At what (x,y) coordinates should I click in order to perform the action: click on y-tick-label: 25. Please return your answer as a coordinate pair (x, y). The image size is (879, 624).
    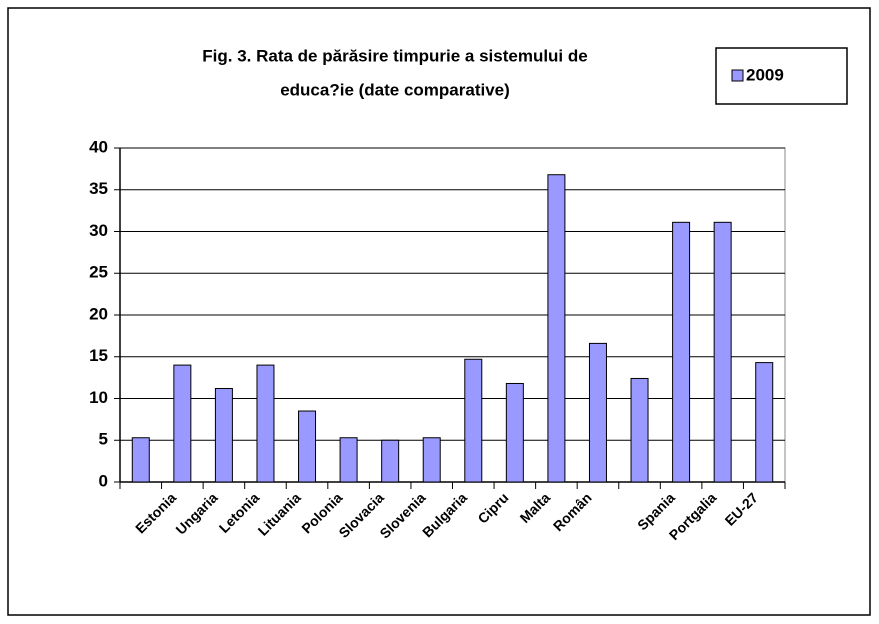
    Looking at the image, I should click on (98, 272).